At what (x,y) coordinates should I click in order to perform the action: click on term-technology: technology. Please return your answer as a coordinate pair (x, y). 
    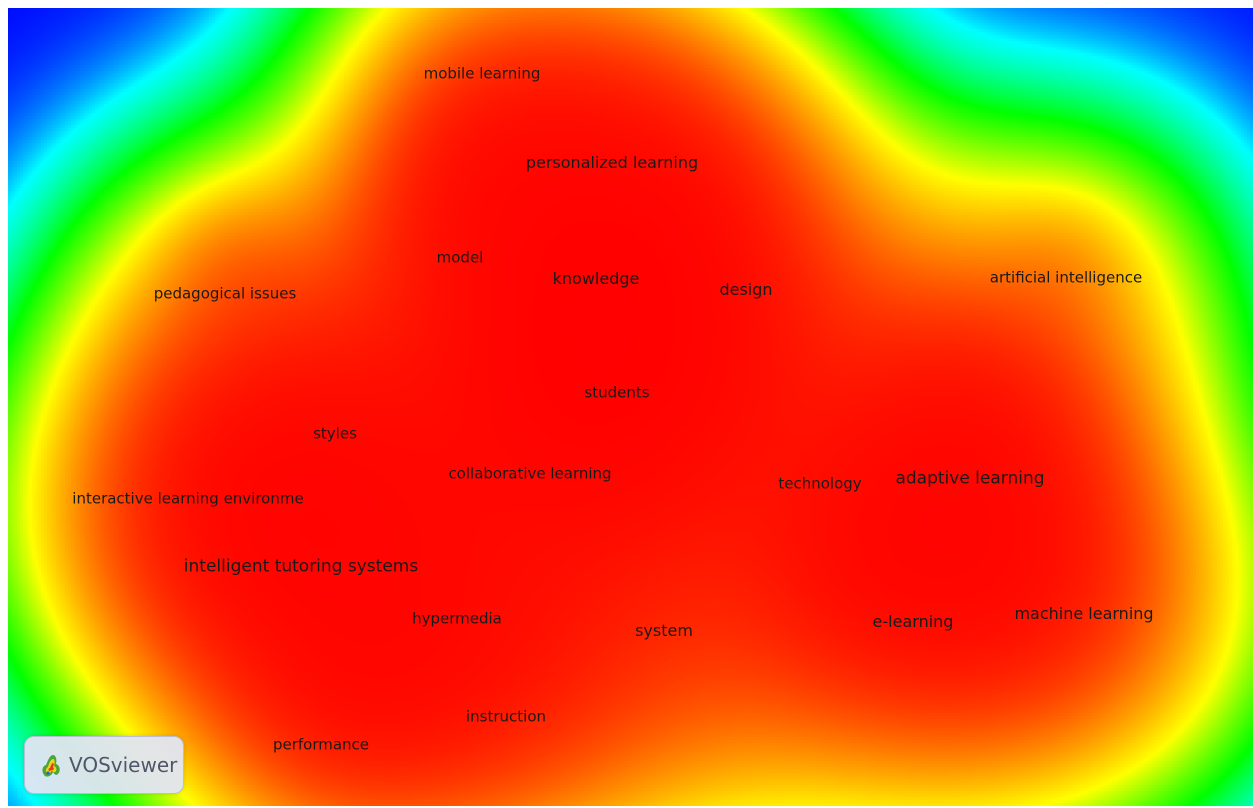
    Looking at the image, I should click on (820, 483).